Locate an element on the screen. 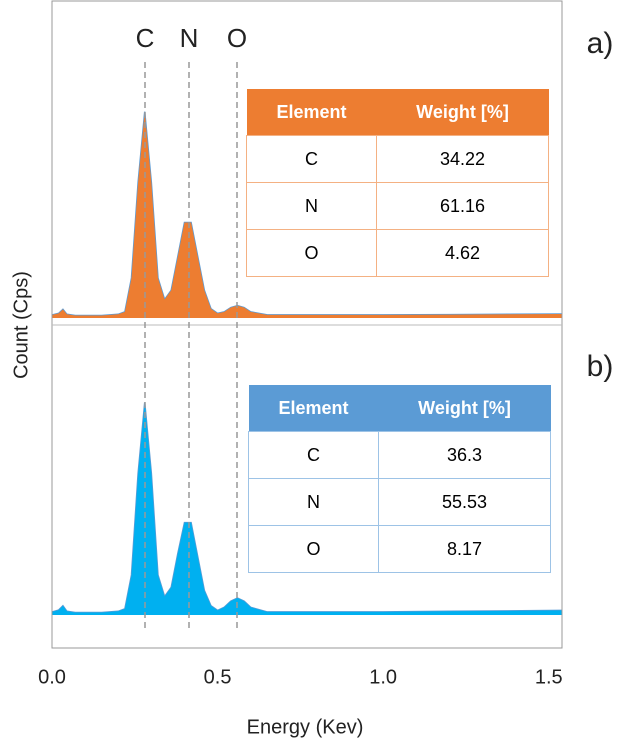 The image size is (622, 744). panel-label: a) is located at coordinates (600, 43).